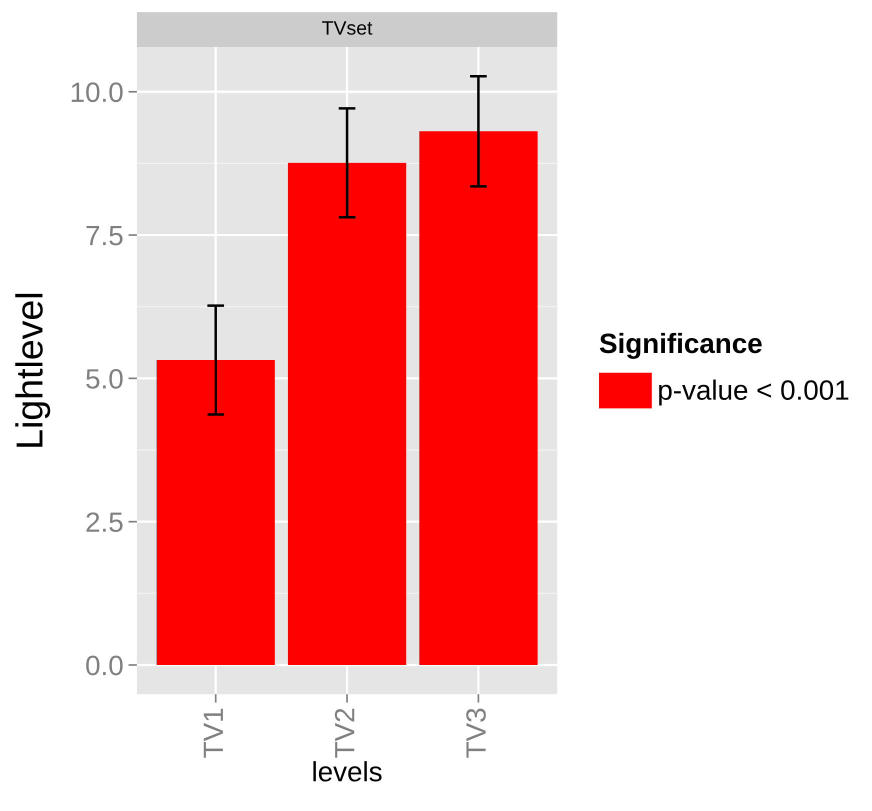 This screenshot has height=811, width=872. What do you see at coordinates (344, 733) in the screenshot?
I see `x-tick-label: TV2` at bounding box center [344, 733].